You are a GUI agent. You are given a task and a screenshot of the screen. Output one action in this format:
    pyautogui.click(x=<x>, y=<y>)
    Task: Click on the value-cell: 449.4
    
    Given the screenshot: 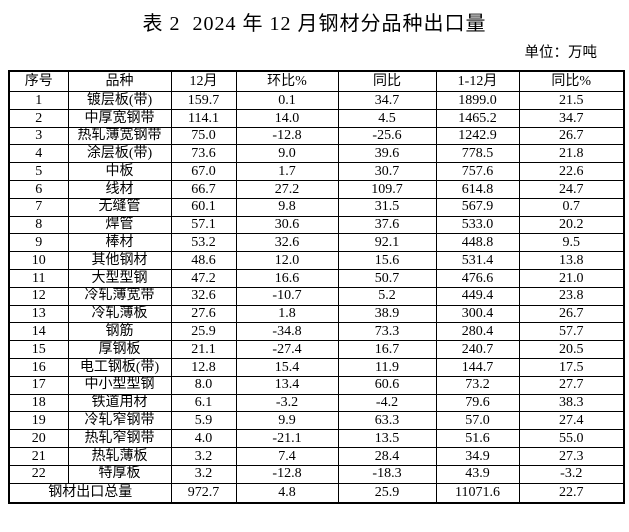 What is the action you would take?
    pyautogui.click(x=477, y=296)
    